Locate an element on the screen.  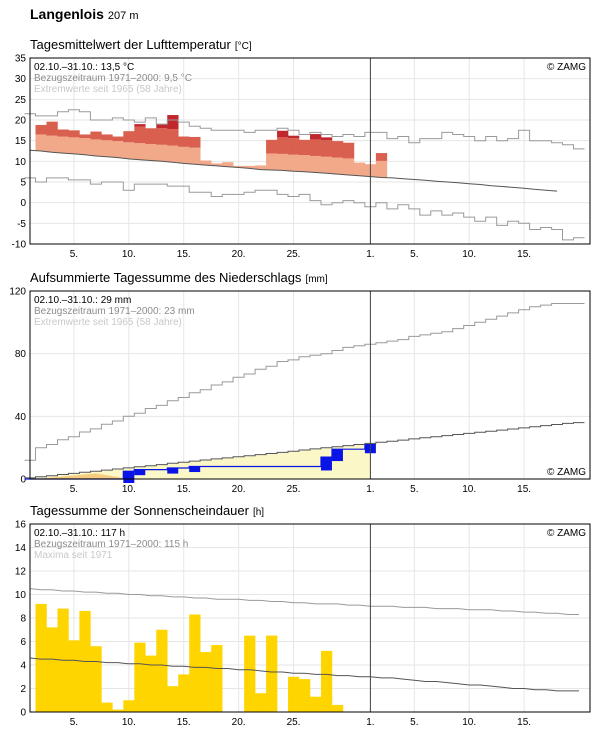
info-reference: Bezugszeitraum 1971–2000: 23 mm is located at coordinates (114, 311).